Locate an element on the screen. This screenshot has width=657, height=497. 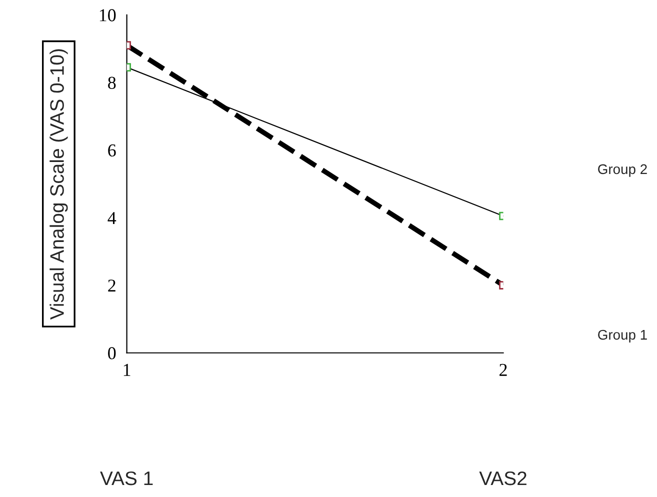
text: Group 2 is located at coordinates (622, 170).